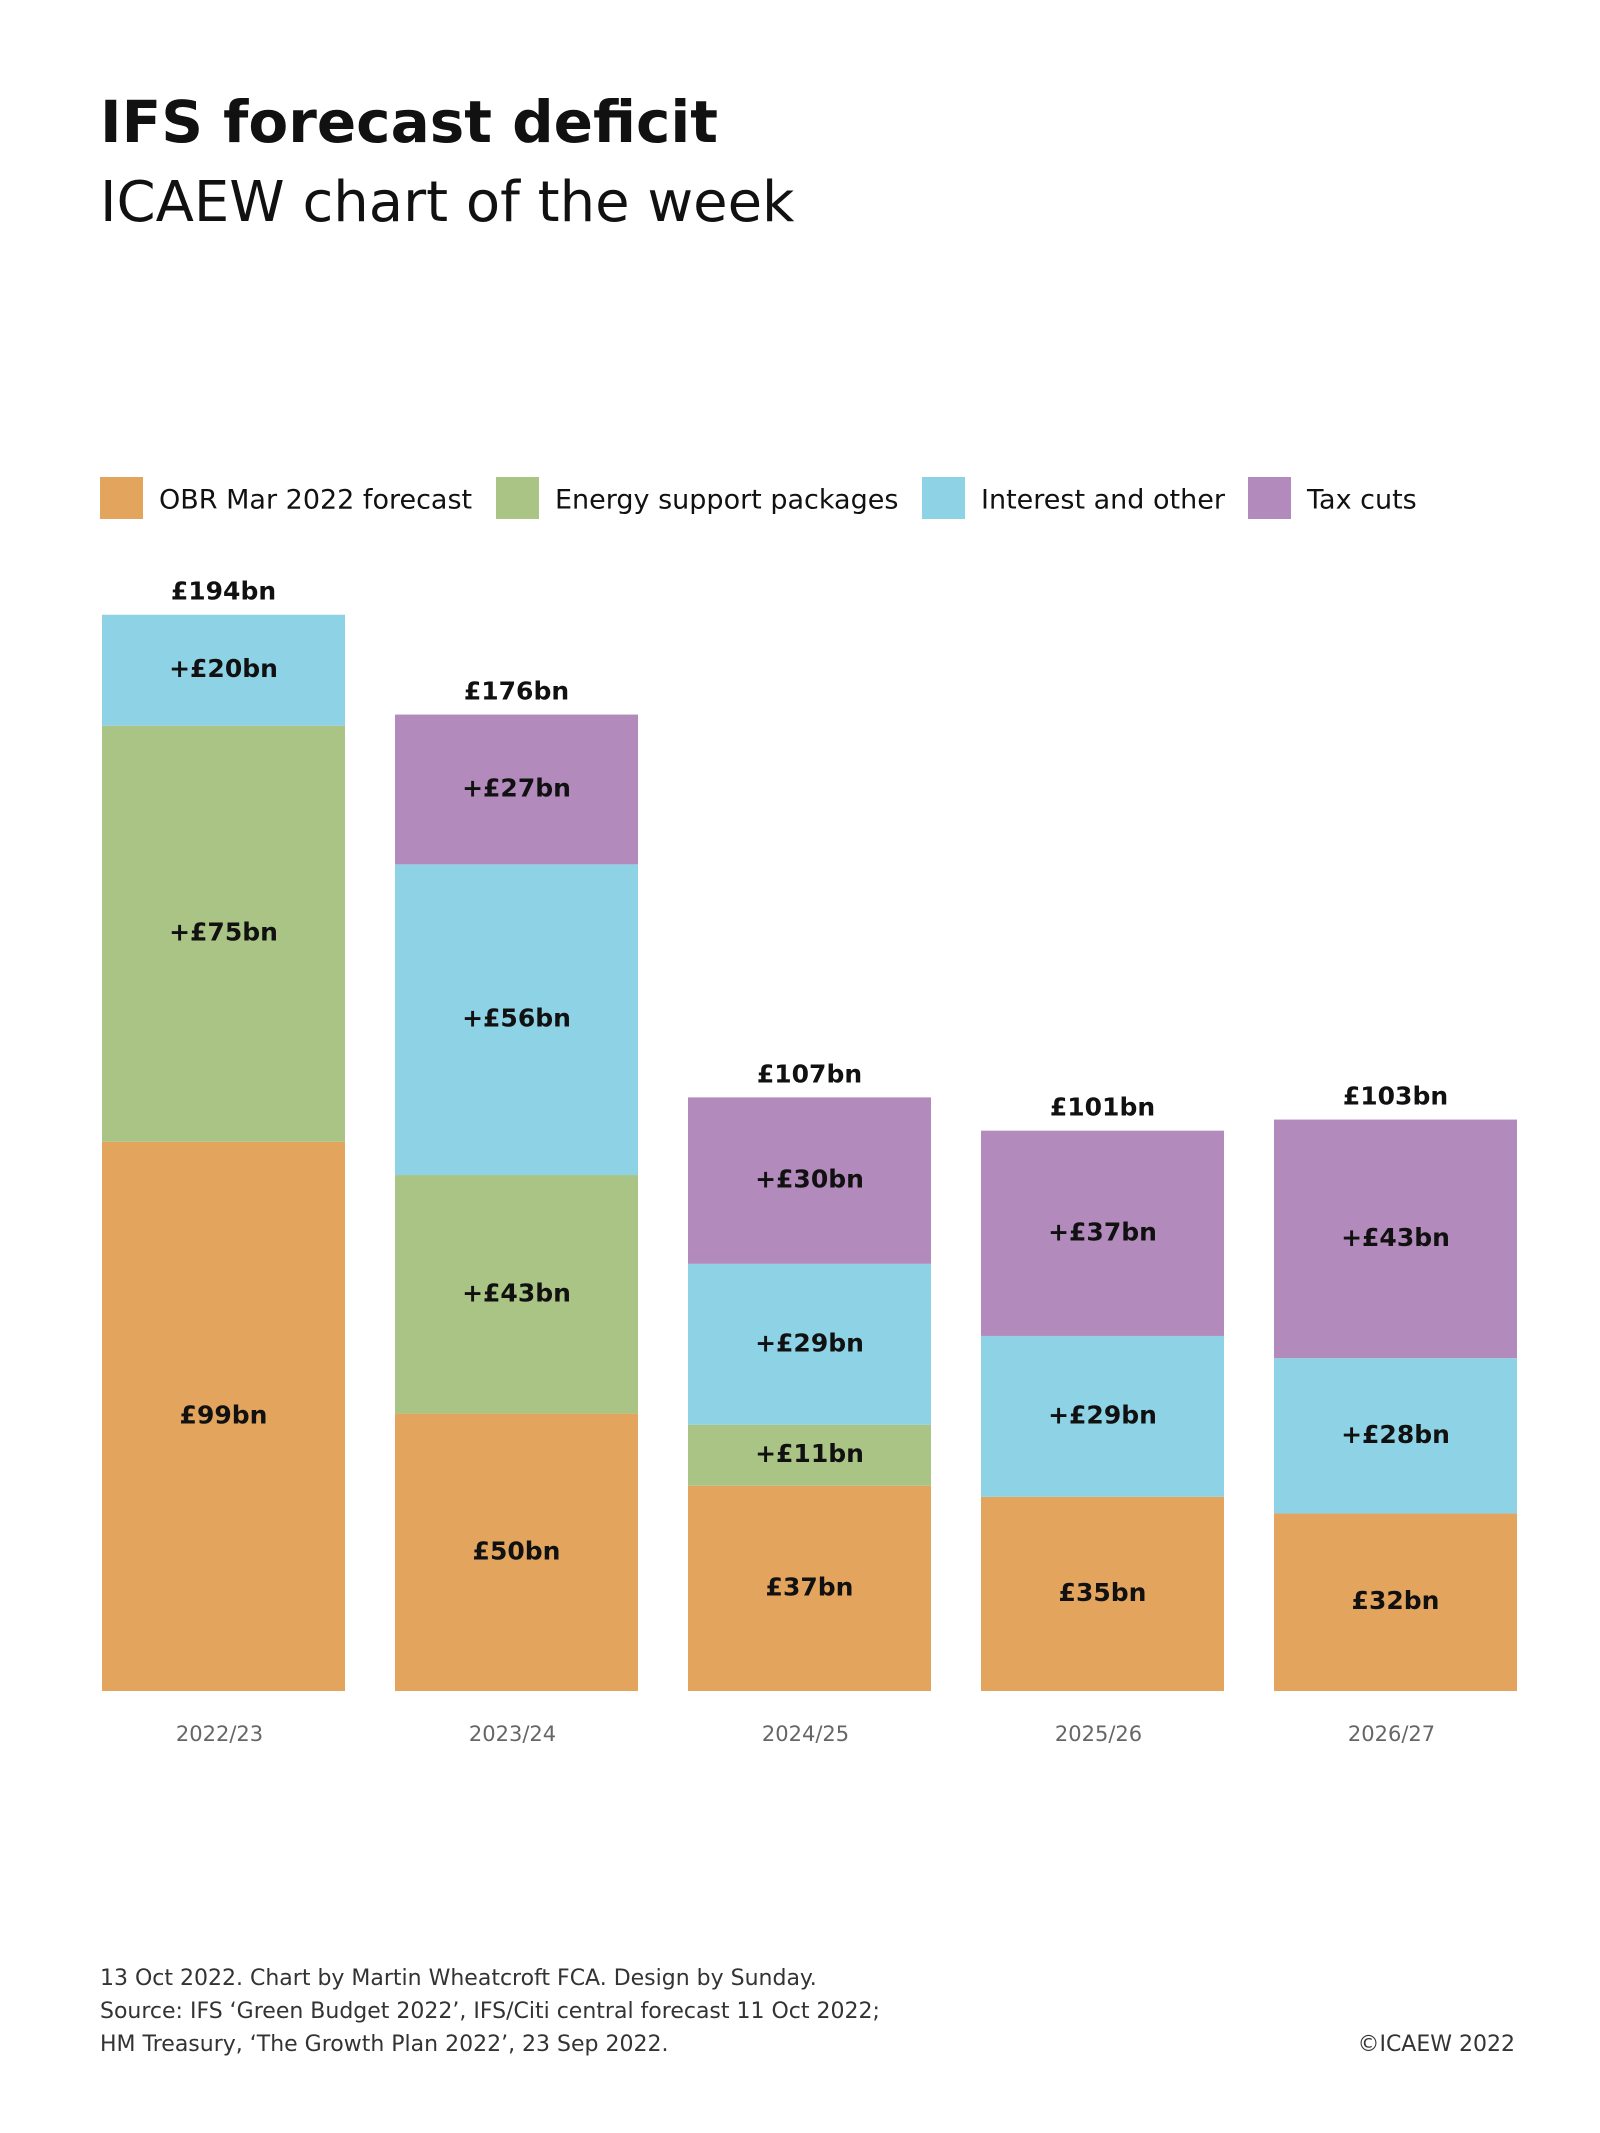  What do you see at coordinates (447, 202) in the screenshot?
I see `chart-subtitle: ICAEW chart of the week` at bounding box center [447, 202].